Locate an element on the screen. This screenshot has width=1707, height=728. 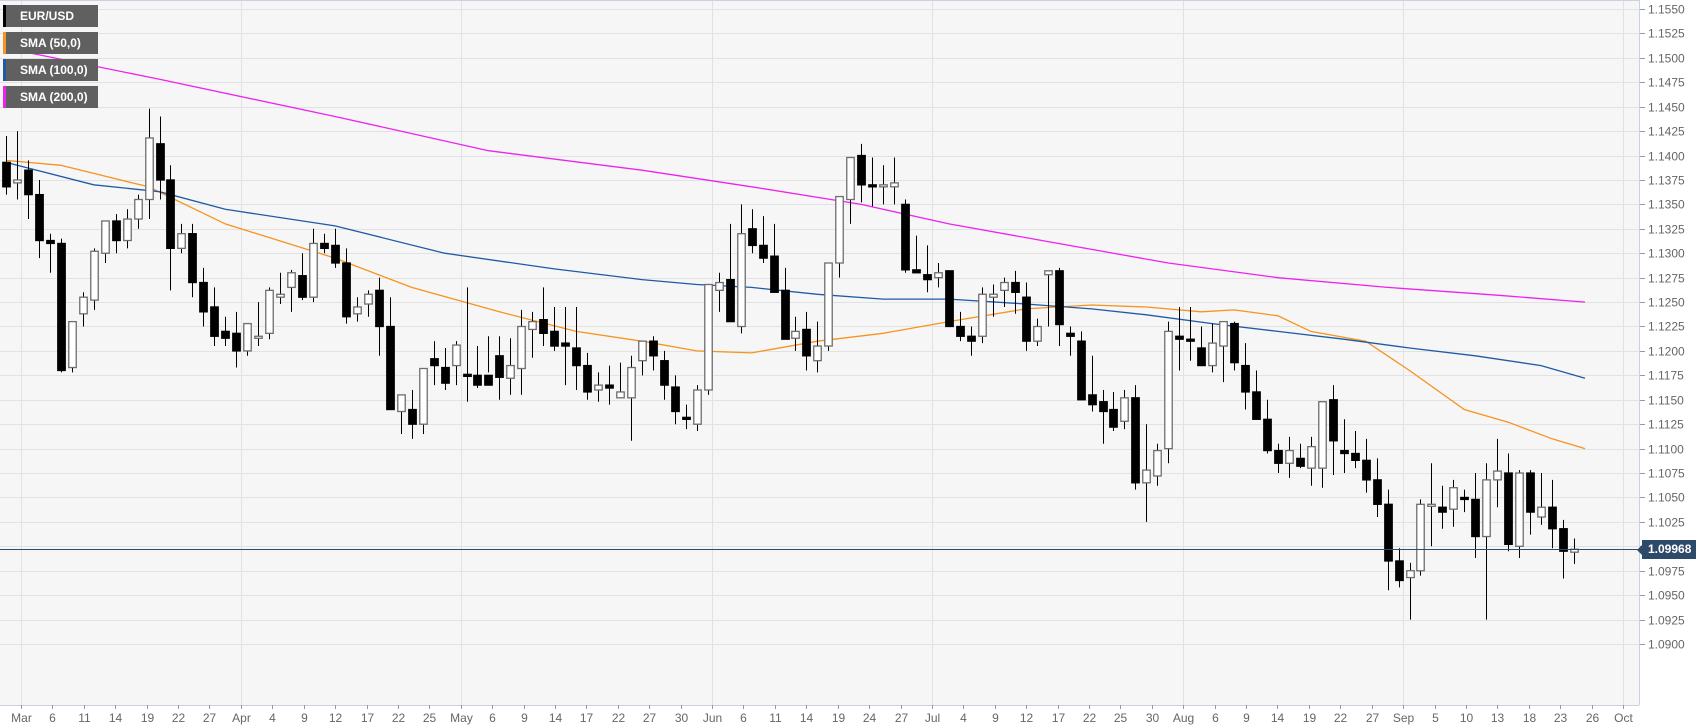
y-tick-label: 1.0975 is located at coordinates (1666, 572).